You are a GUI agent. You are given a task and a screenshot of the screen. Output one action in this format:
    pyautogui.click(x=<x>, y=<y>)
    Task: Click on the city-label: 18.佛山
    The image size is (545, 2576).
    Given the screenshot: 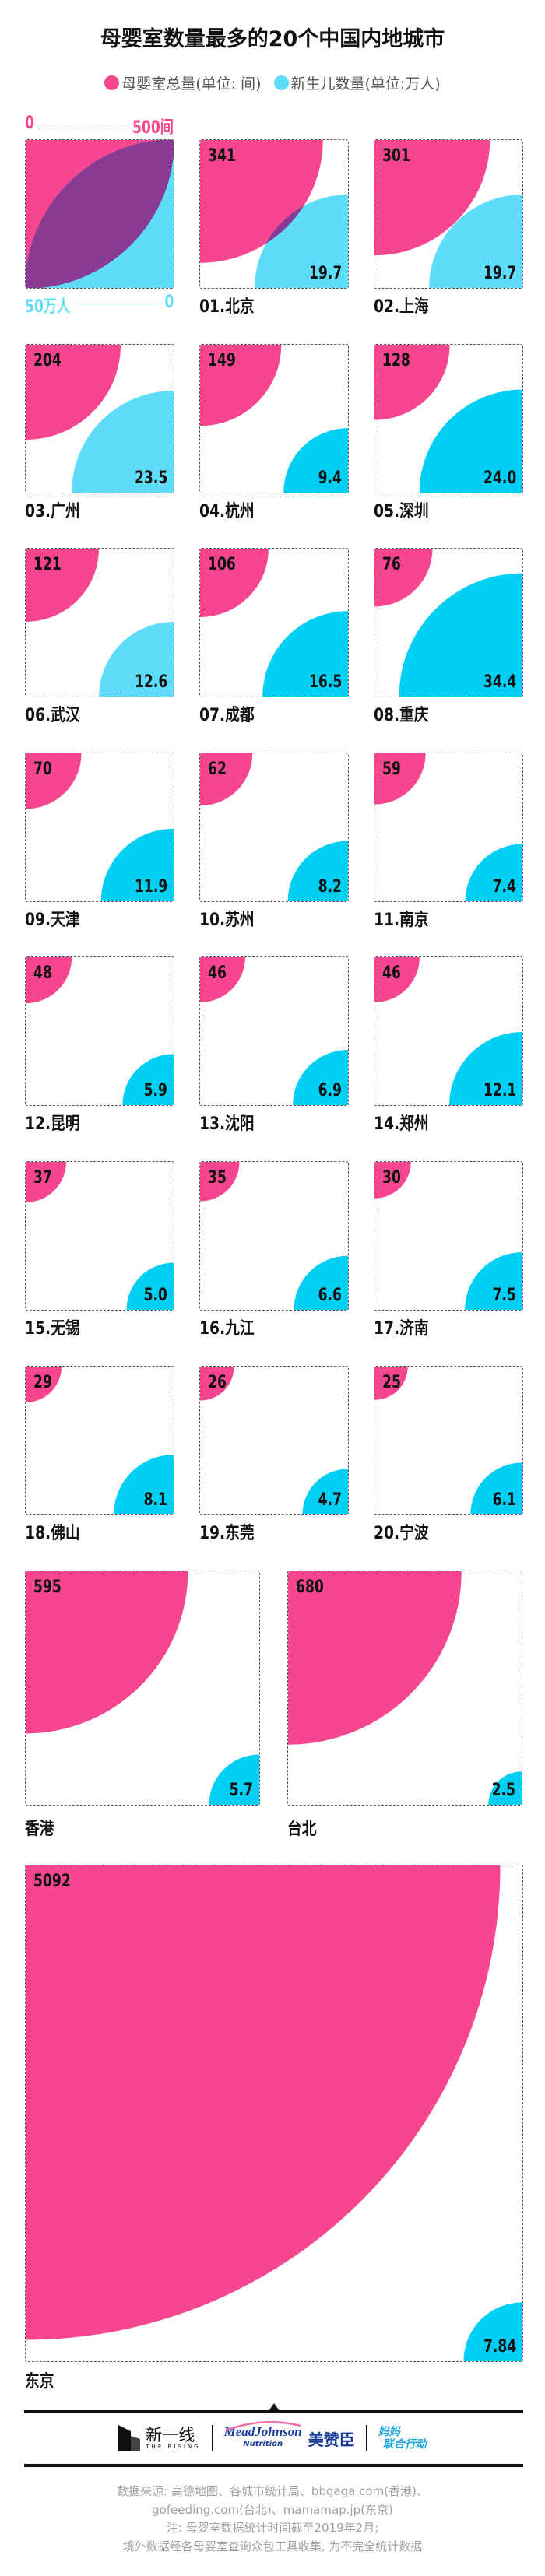 What is the action you would take?
    pyautogui.click(x=53, y=1534)
    